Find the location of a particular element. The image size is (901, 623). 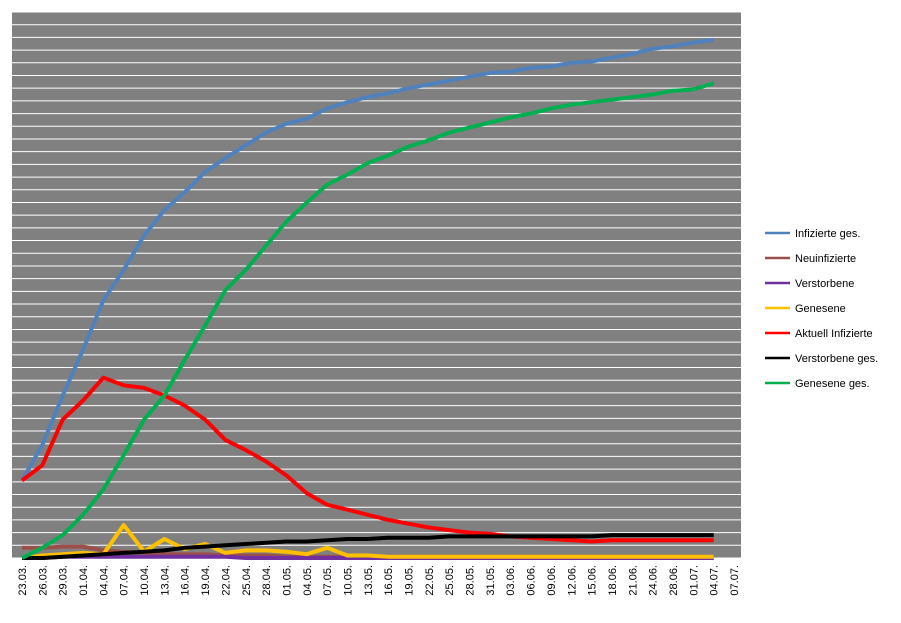

x-tick-label: 12.06. is located at coordinates (572, 580).